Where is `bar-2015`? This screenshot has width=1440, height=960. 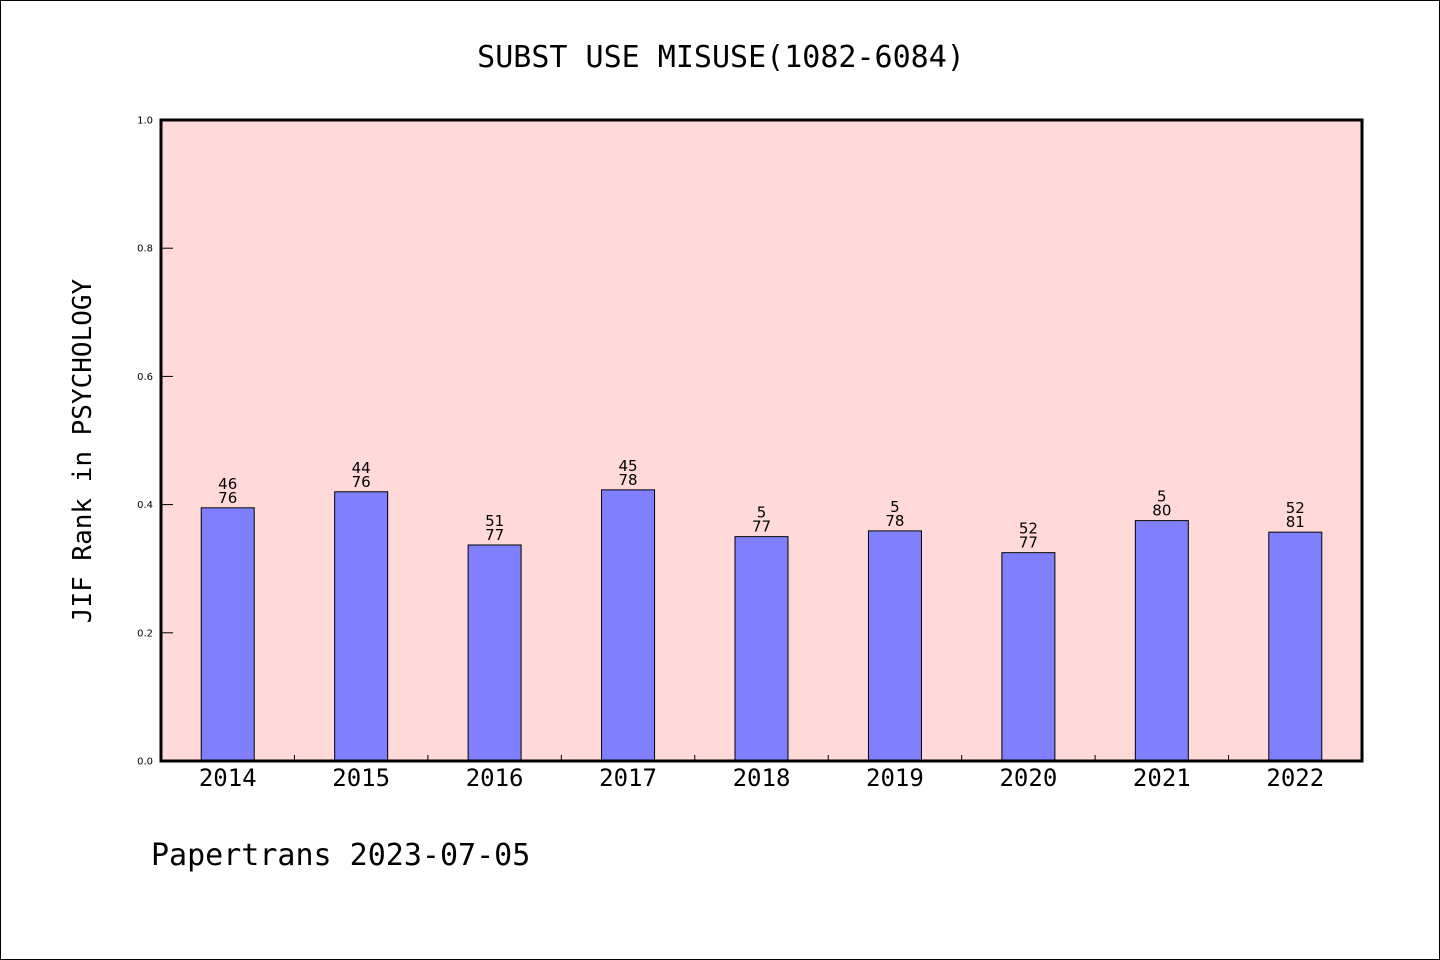 bar-2015 is located at coordinates (361, 626).